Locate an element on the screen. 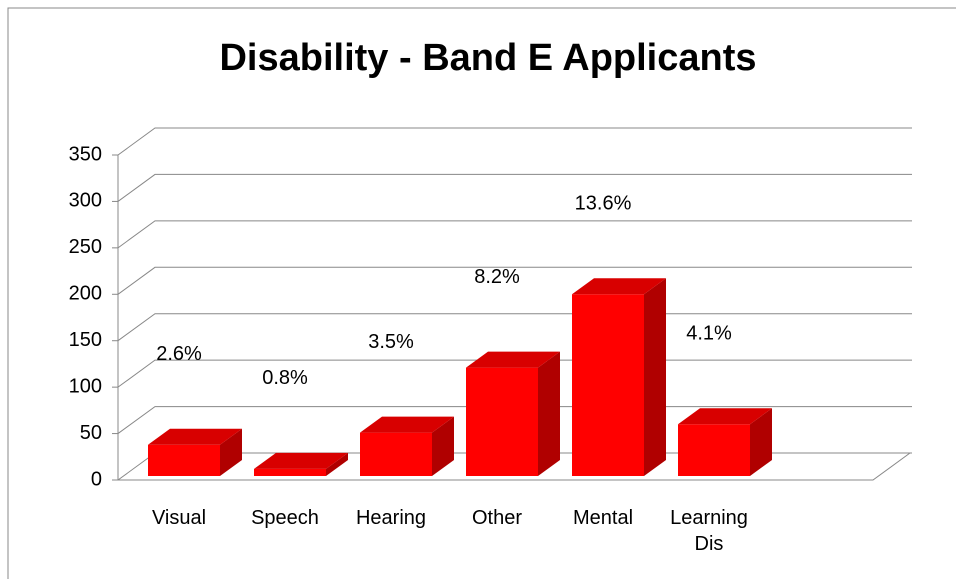 The width and height of the screenshot is (956, 579). y-tick-label: 200 is located at coordinates (85, 294).